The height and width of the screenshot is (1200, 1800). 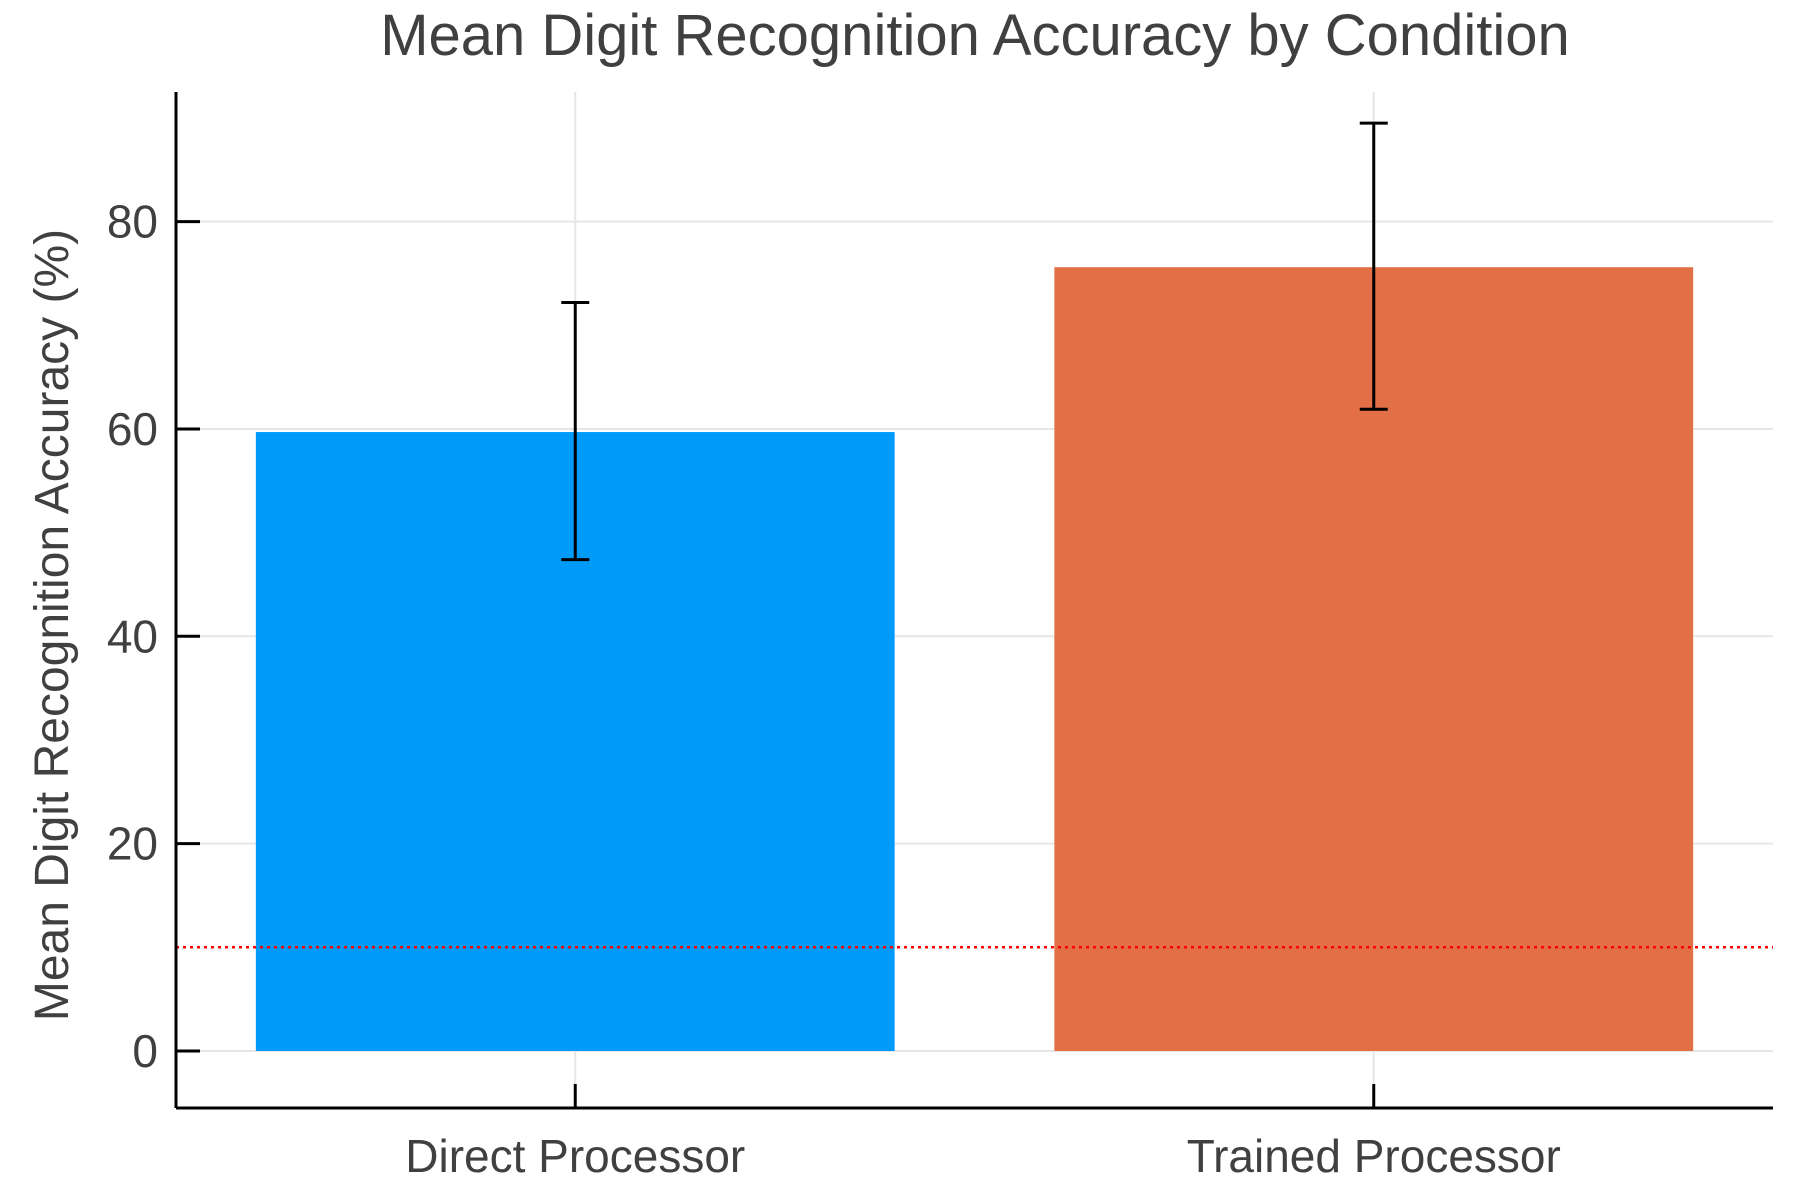 What do you see at coordinates (52, 625) in the screenshot?
I see `y-axis-label: Mean Digit Recognition Accuracy (%)` at bounding box center [52, 625].